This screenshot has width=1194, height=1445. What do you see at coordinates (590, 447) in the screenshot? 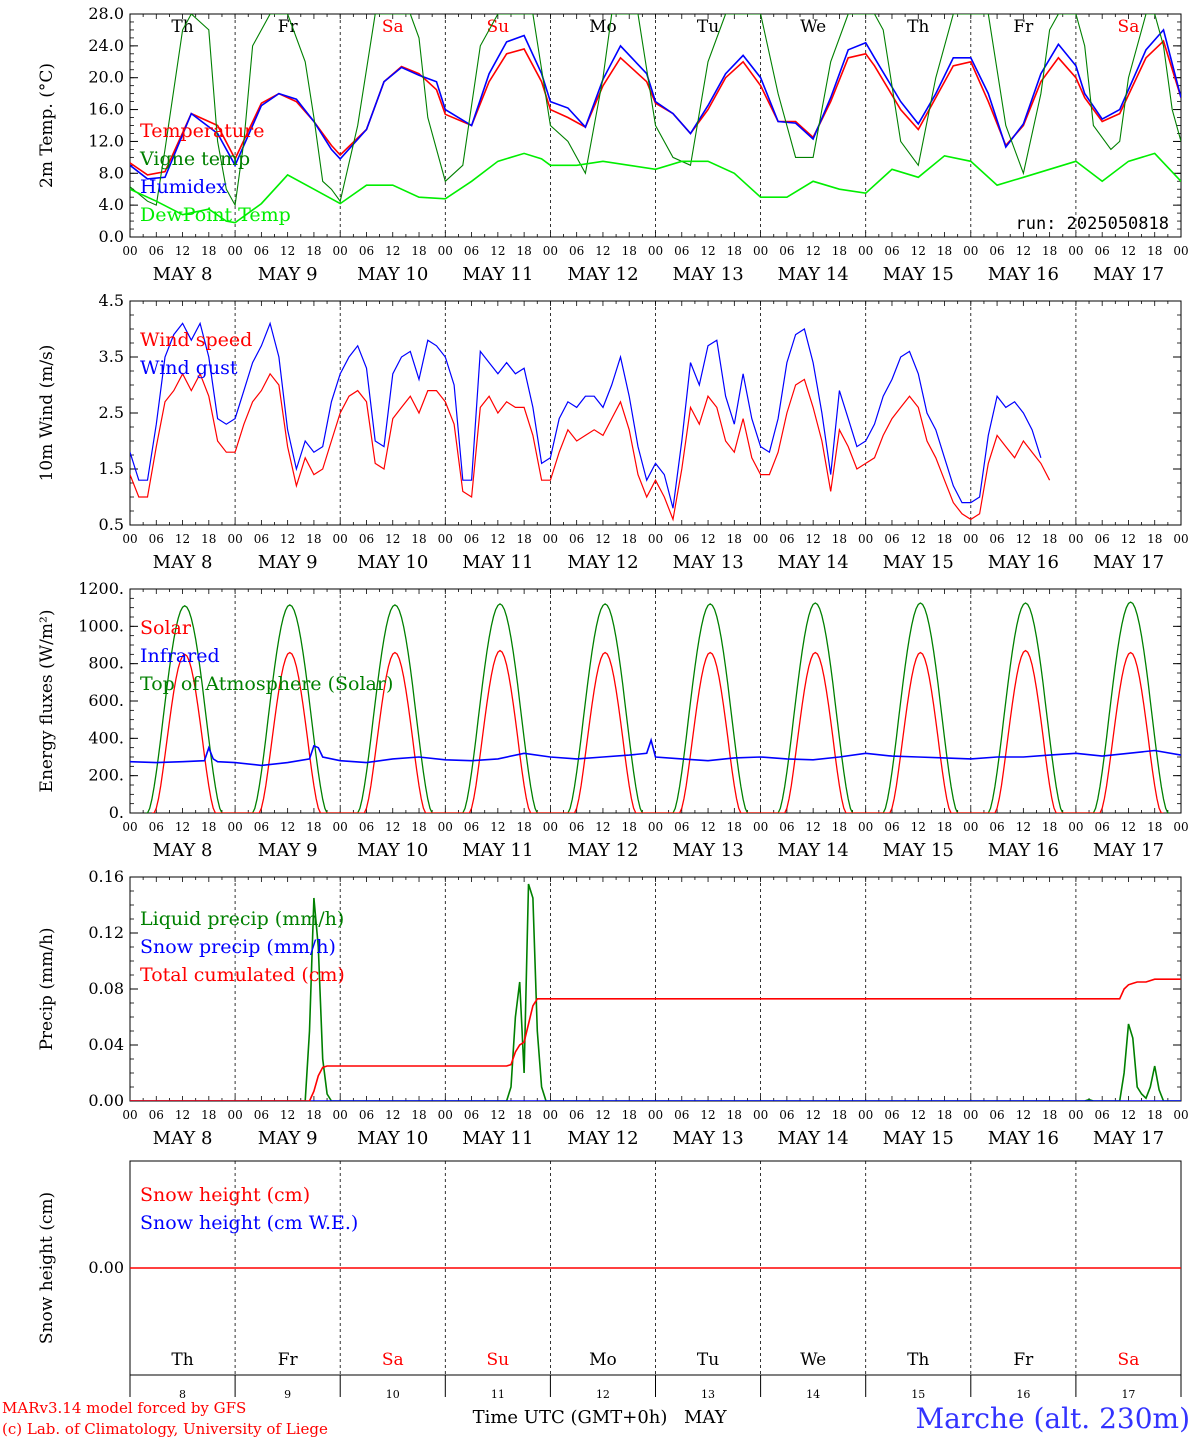
I see `series-wind-speed` at bounding box center [590, 447].